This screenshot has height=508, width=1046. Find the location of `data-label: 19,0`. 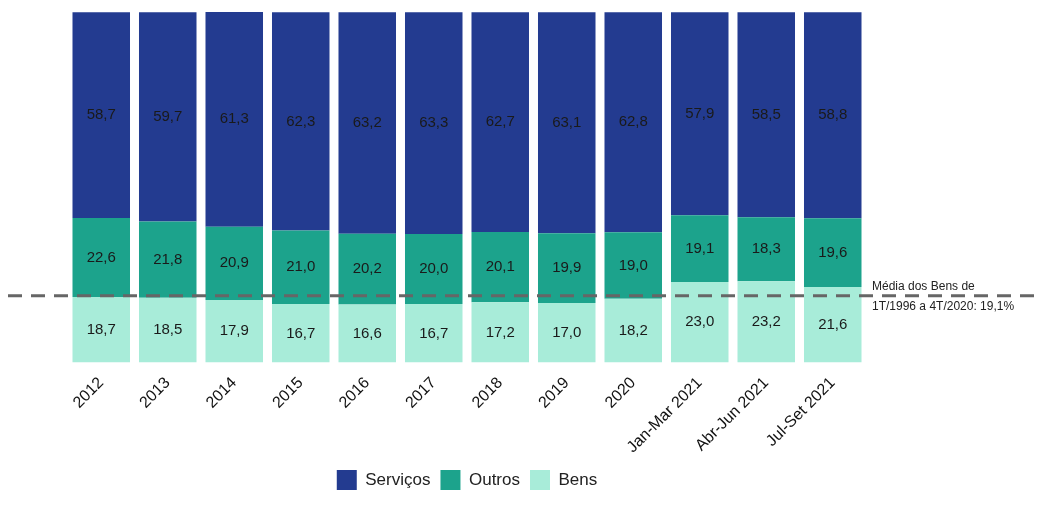

data-label: 19,0 is located at coordinates (633, 264).